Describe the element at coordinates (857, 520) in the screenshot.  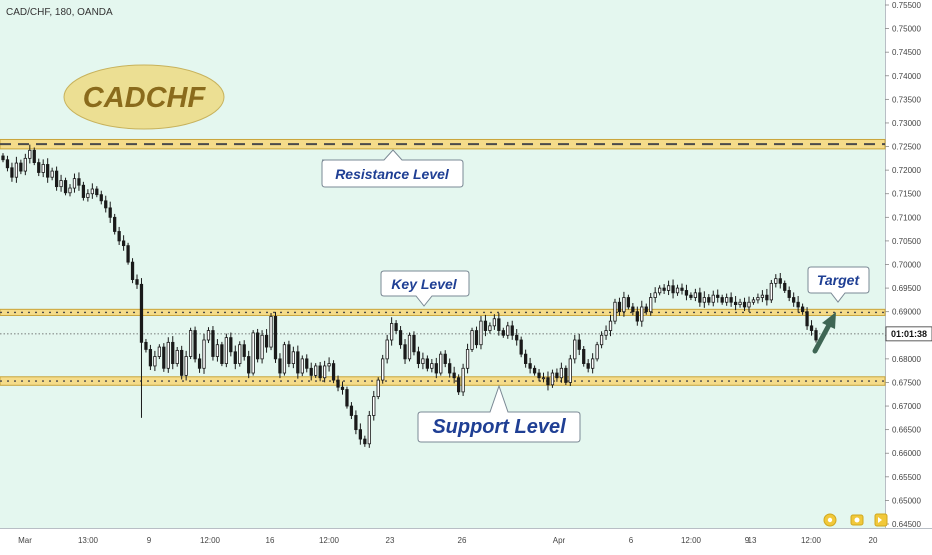
I see `camera-icon` at that location.